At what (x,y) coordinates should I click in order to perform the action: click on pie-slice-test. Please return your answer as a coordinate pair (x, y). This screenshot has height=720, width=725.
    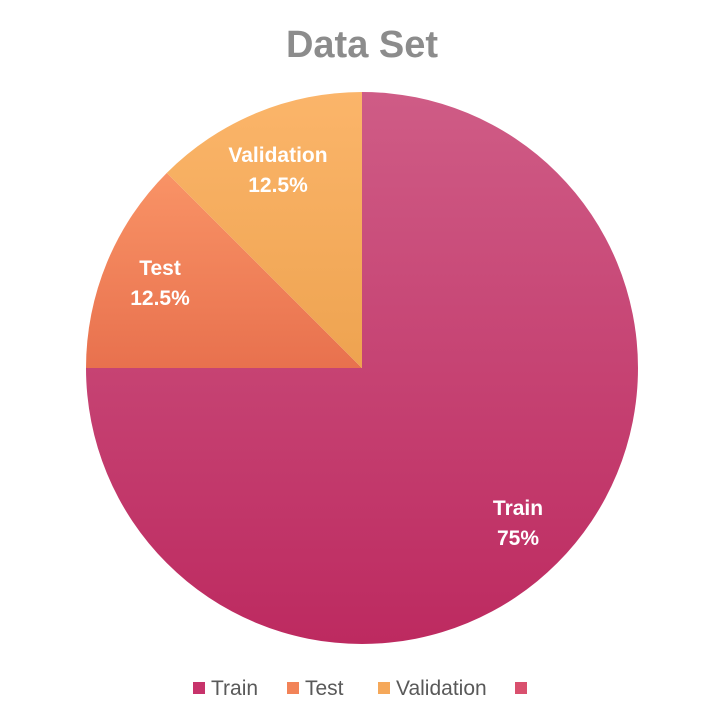
    Looking at the image, I should click on (224, 270).